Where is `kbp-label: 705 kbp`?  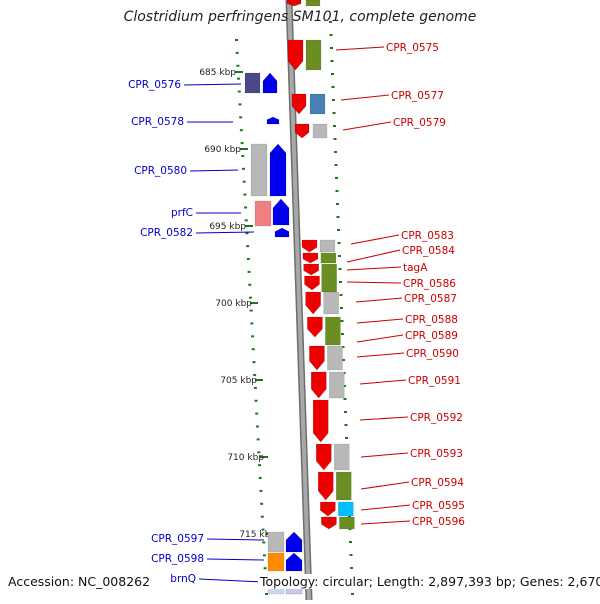 kbp-label: 705 kbp is located at coordinates (238, 381).